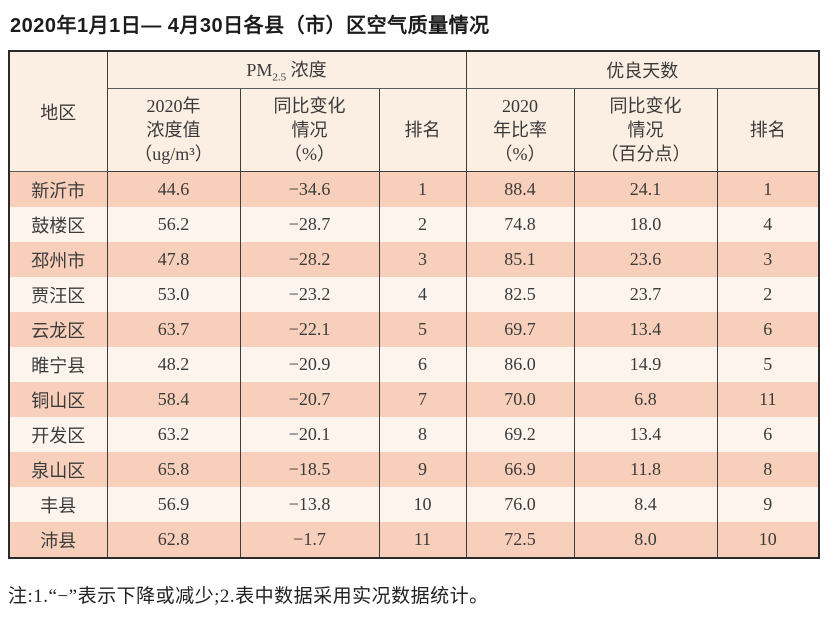 The height and width of the screenshot is (620, 825). Describe the element at coordinates (768, 540) in the screenshot. I see `rank-days-cell: 10` at that location.